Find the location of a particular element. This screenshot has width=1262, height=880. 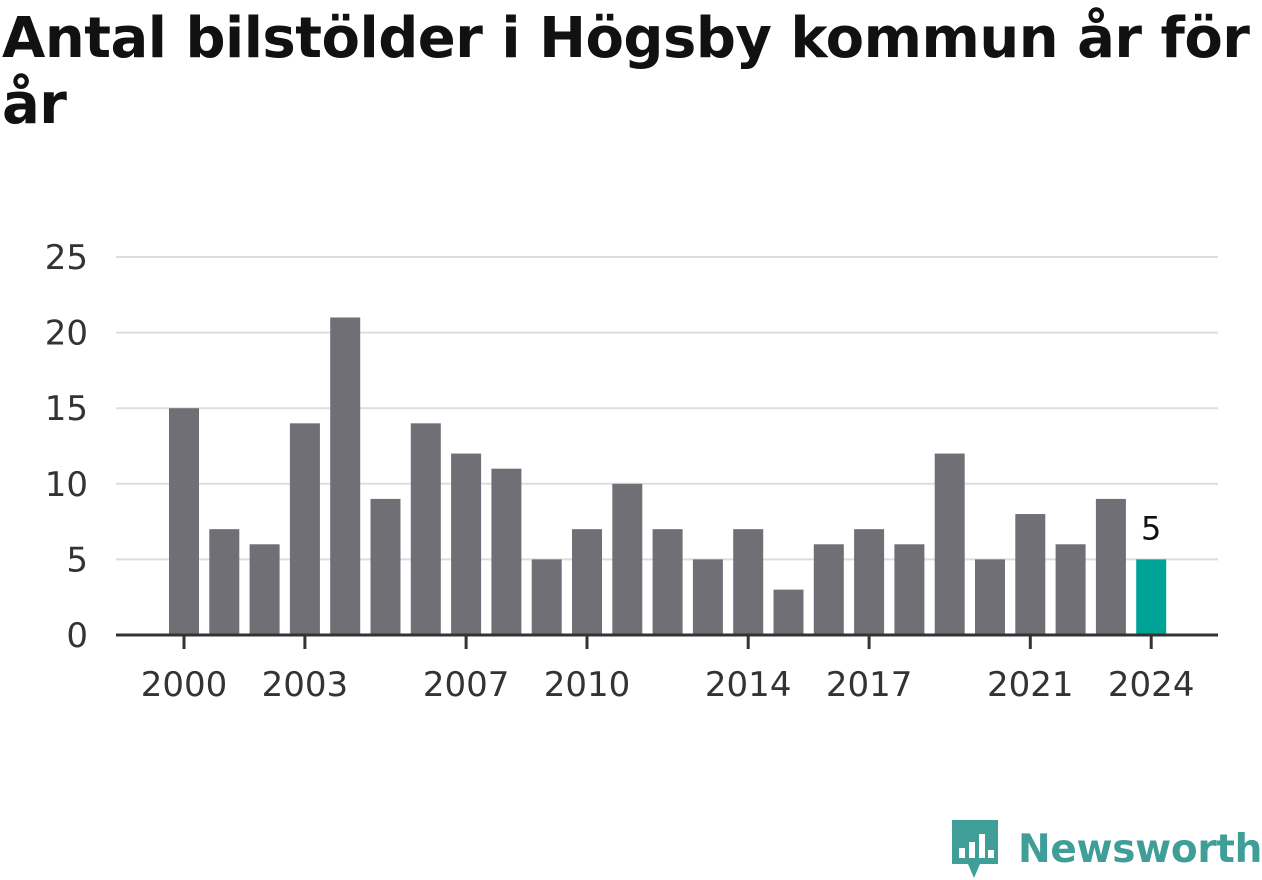

bar-2020 is located at coordinates (990, 597).